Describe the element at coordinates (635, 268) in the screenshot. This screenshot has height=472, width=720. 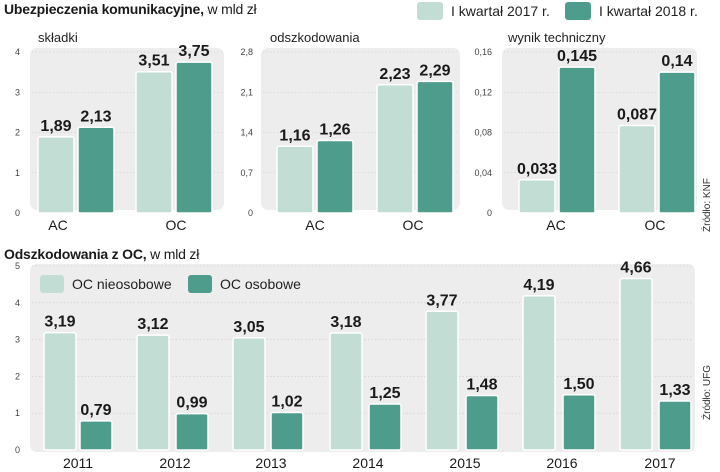
I see `data-label: 4,66` at that location.